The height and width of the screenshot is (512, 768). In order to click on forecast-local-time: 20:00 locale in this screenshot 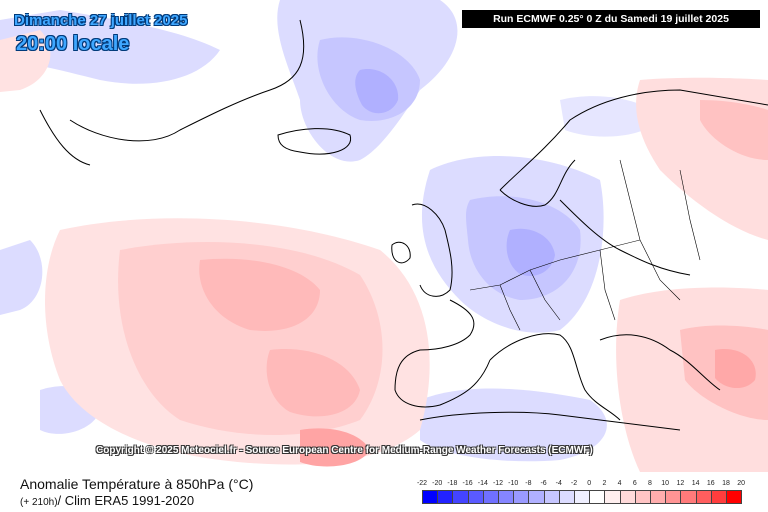, I will do `click(73, 44)`.